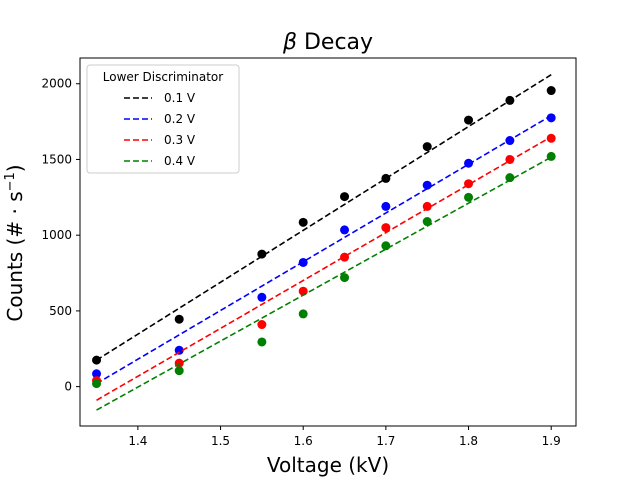 This screenshot has height=480, width=640. I want to click on x-tick-label: 1.6, so click(303, 441).